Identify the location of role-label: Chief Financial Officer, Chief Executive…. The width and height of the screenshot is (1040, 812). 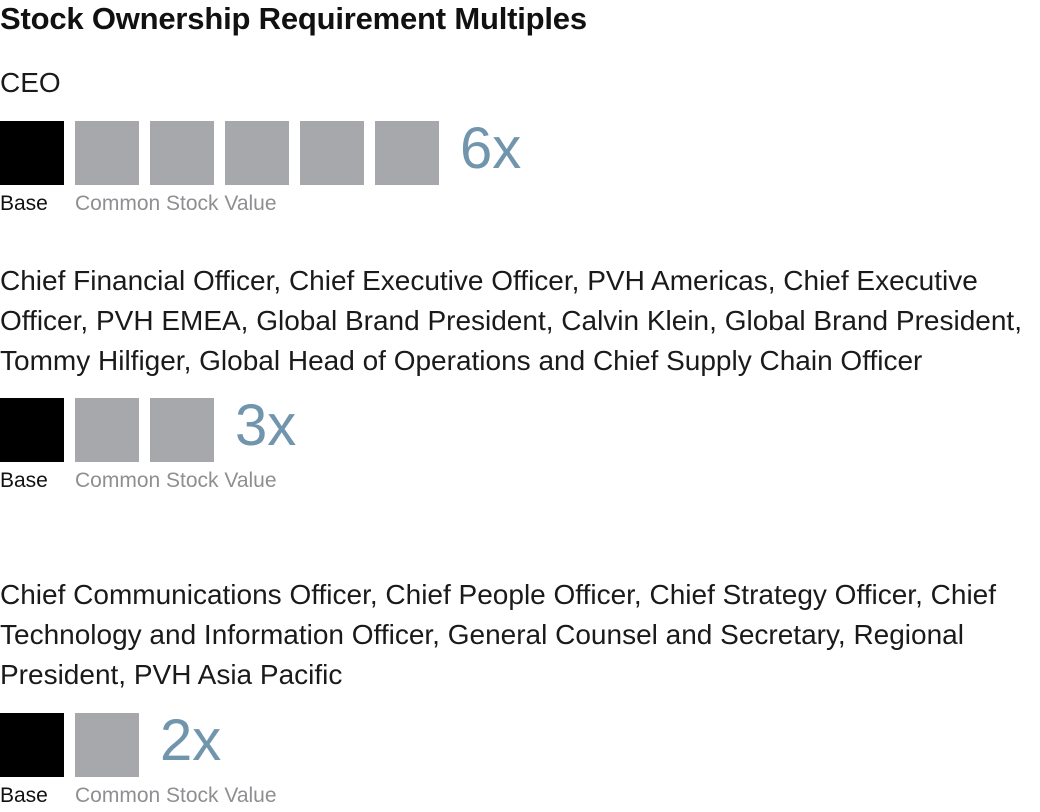
(511, 320).